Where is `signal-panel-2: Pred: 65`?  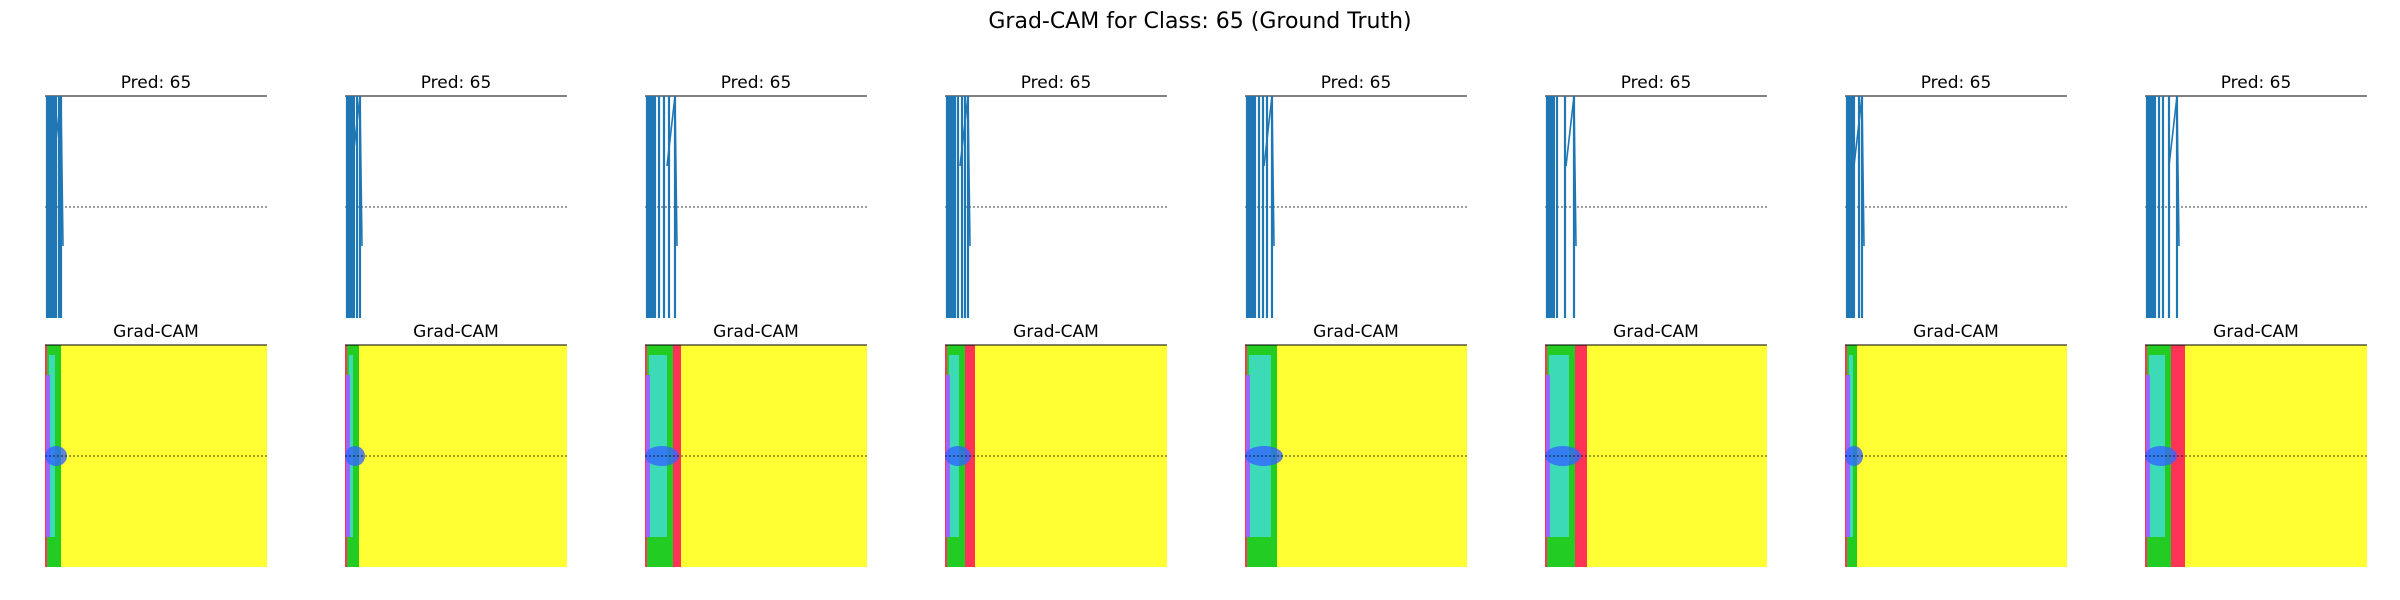
signal-panel-2: Pred: 65 is located at coordinates (456, 195).